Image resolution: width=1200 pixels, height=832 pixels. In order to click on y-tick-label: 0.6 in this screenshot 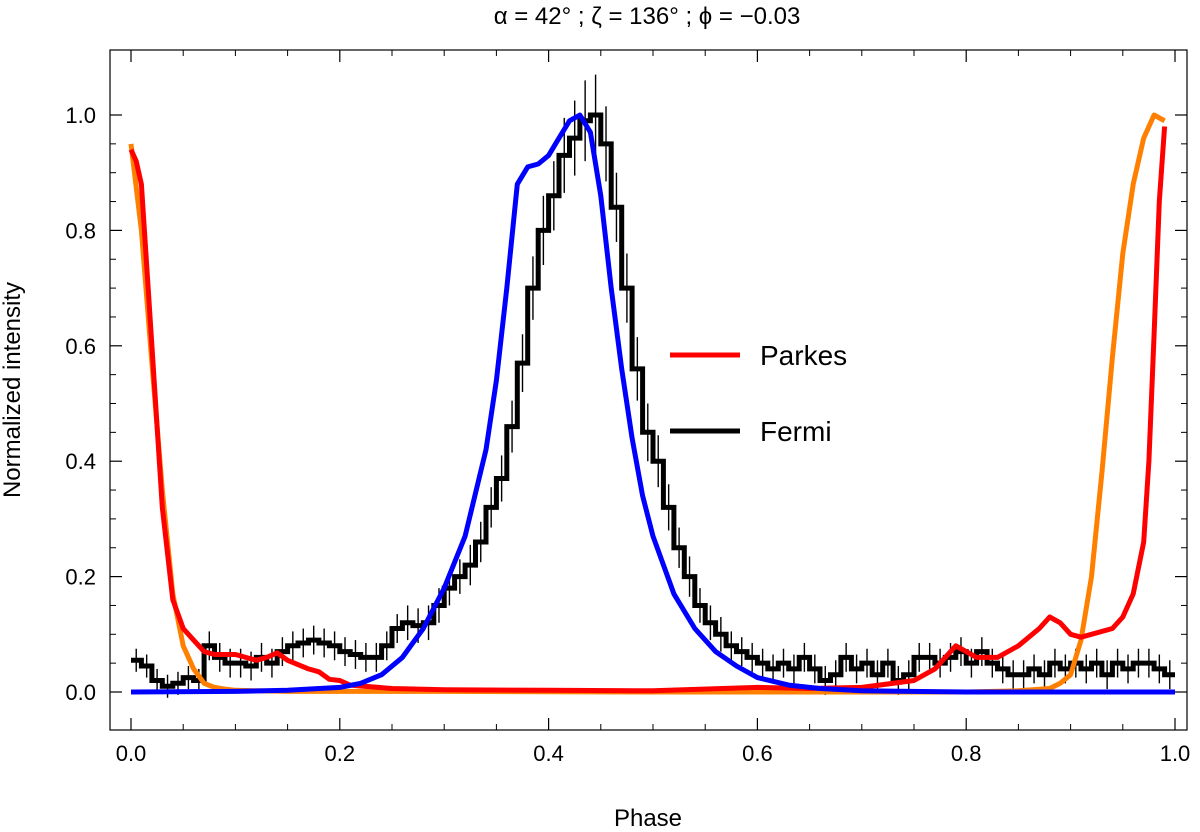, I will do `click(80, 346)`.